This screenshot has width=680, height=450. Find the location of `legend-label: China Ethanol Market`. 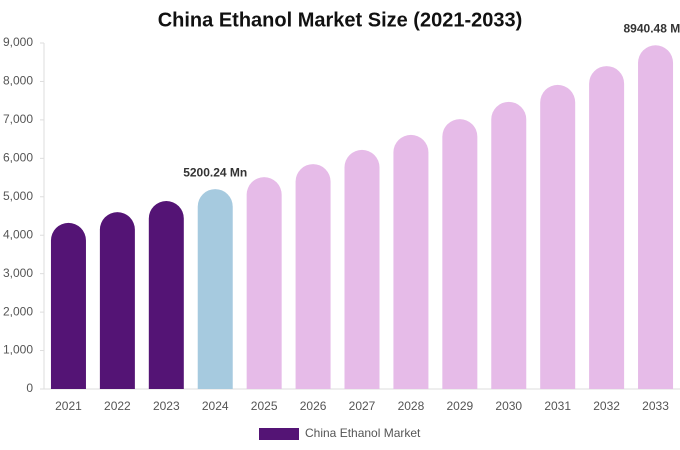

legend-label: China Ethanol Market is located at coordinates (363, 433).